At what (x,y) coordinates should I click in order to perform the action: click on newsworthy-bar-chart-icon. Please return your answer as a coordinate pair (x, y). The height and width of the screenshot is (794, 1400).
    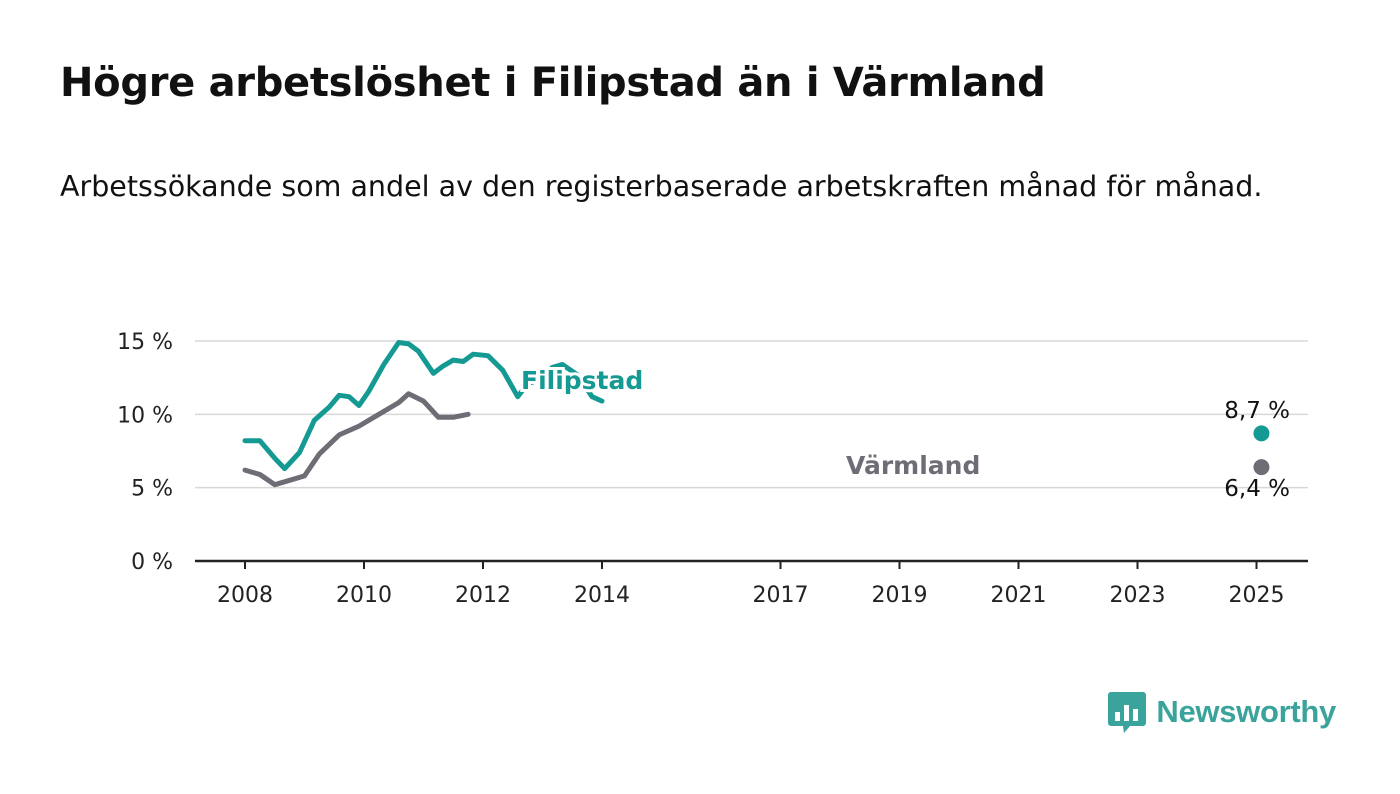
    Looking at the image, I should click on (1127, 712).